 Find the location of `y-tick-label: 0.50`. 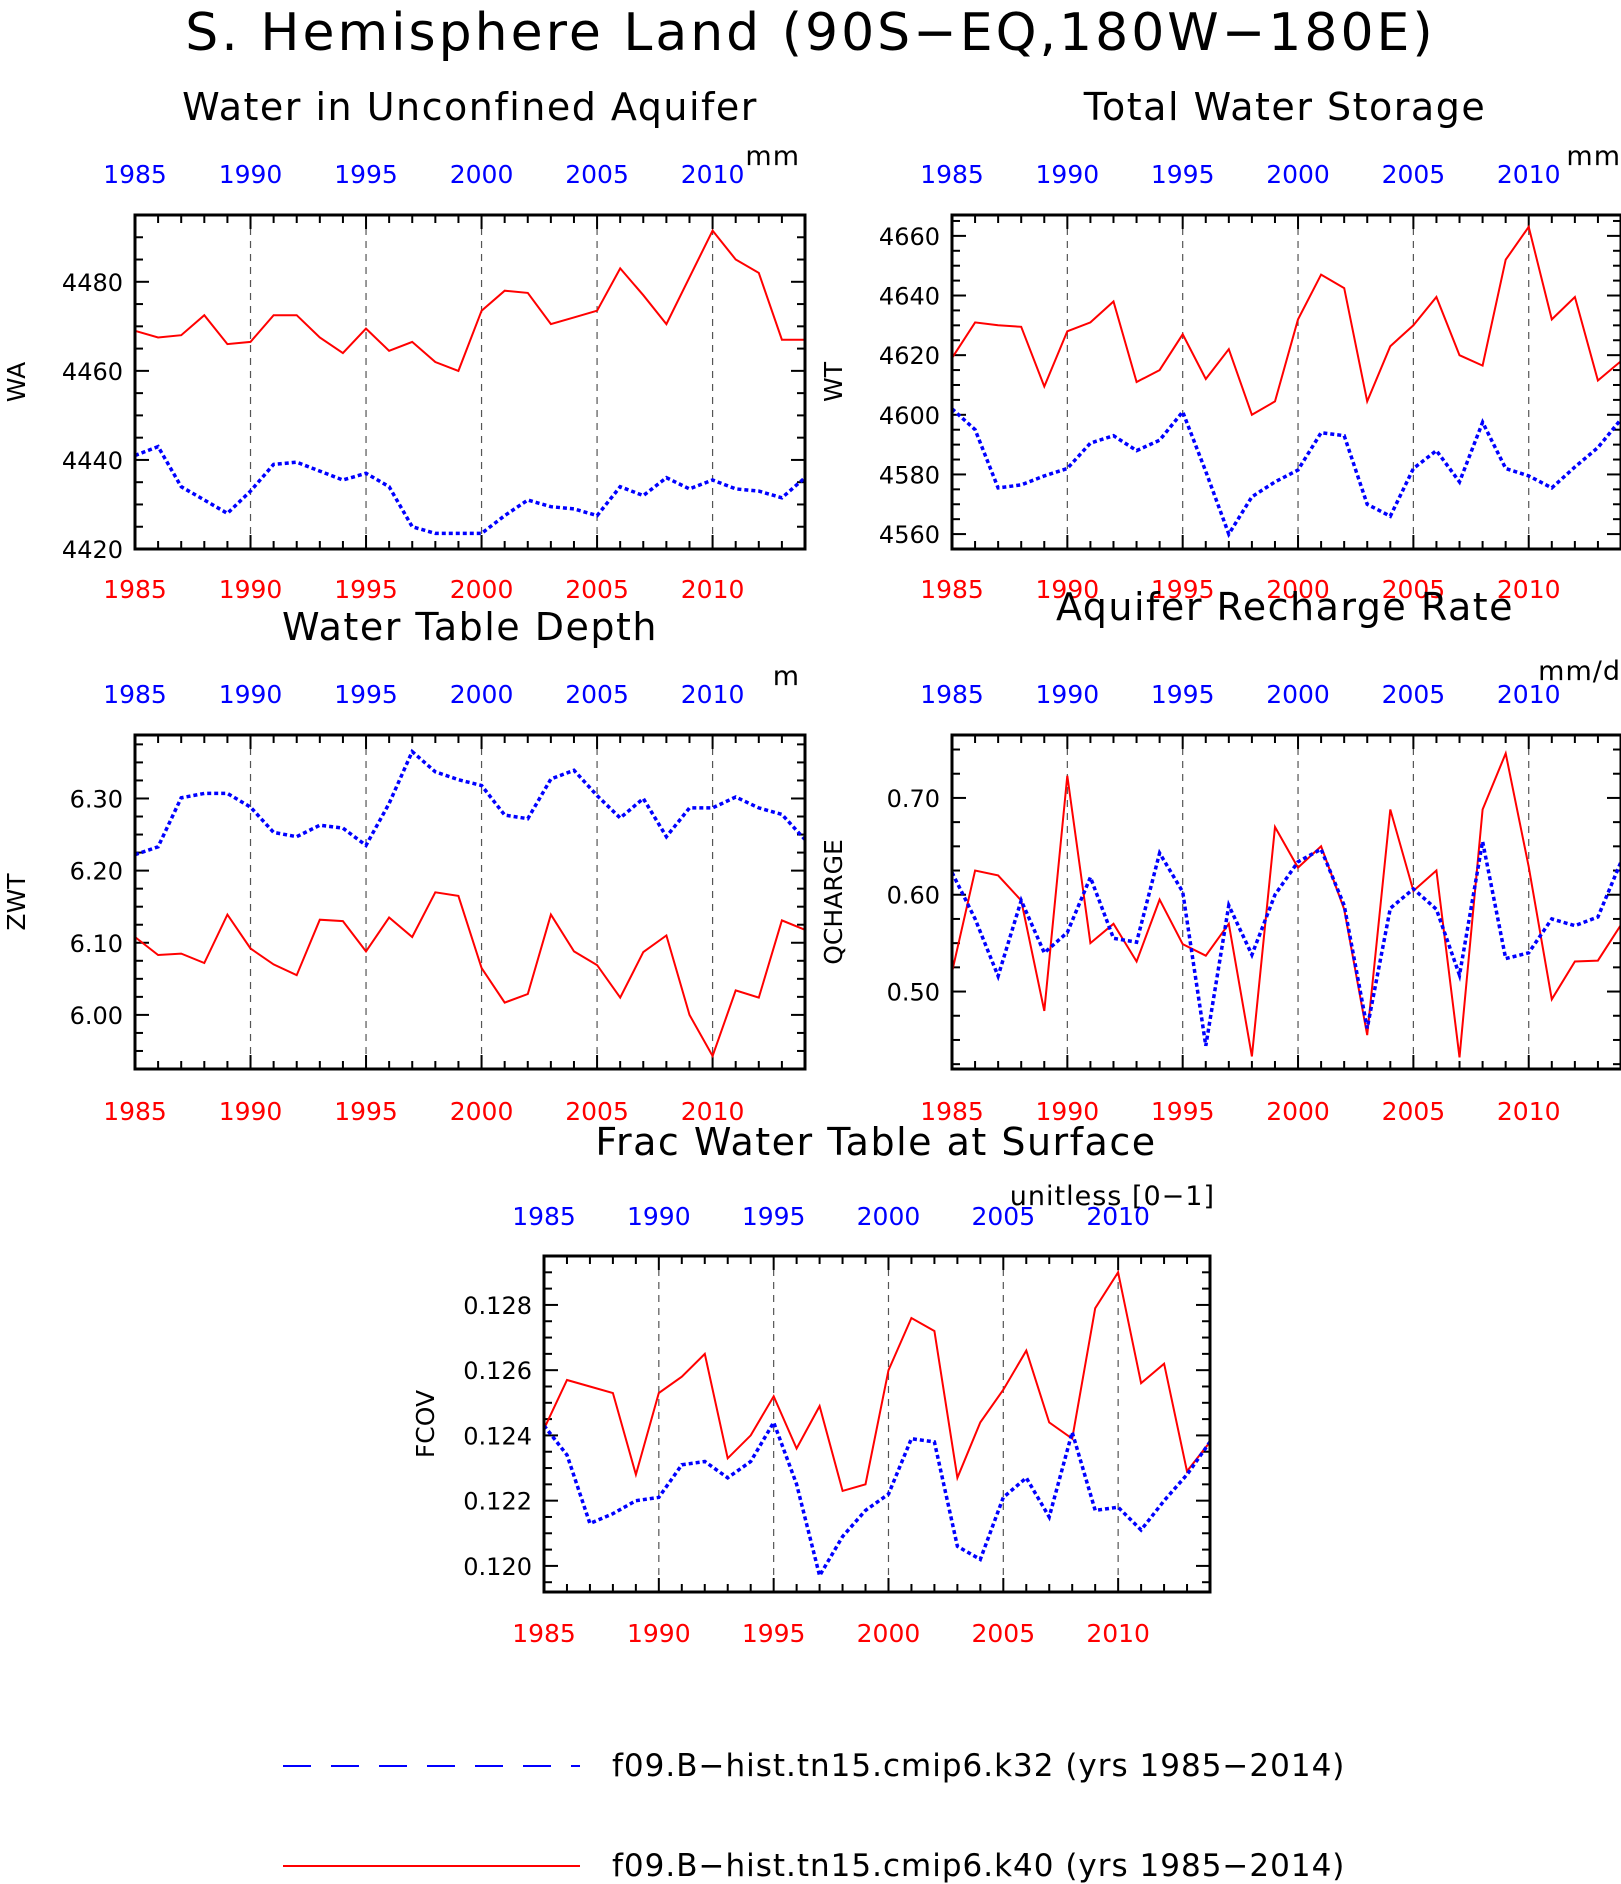

y-tick-label: 0.50 is located at coordinates (913, 993).